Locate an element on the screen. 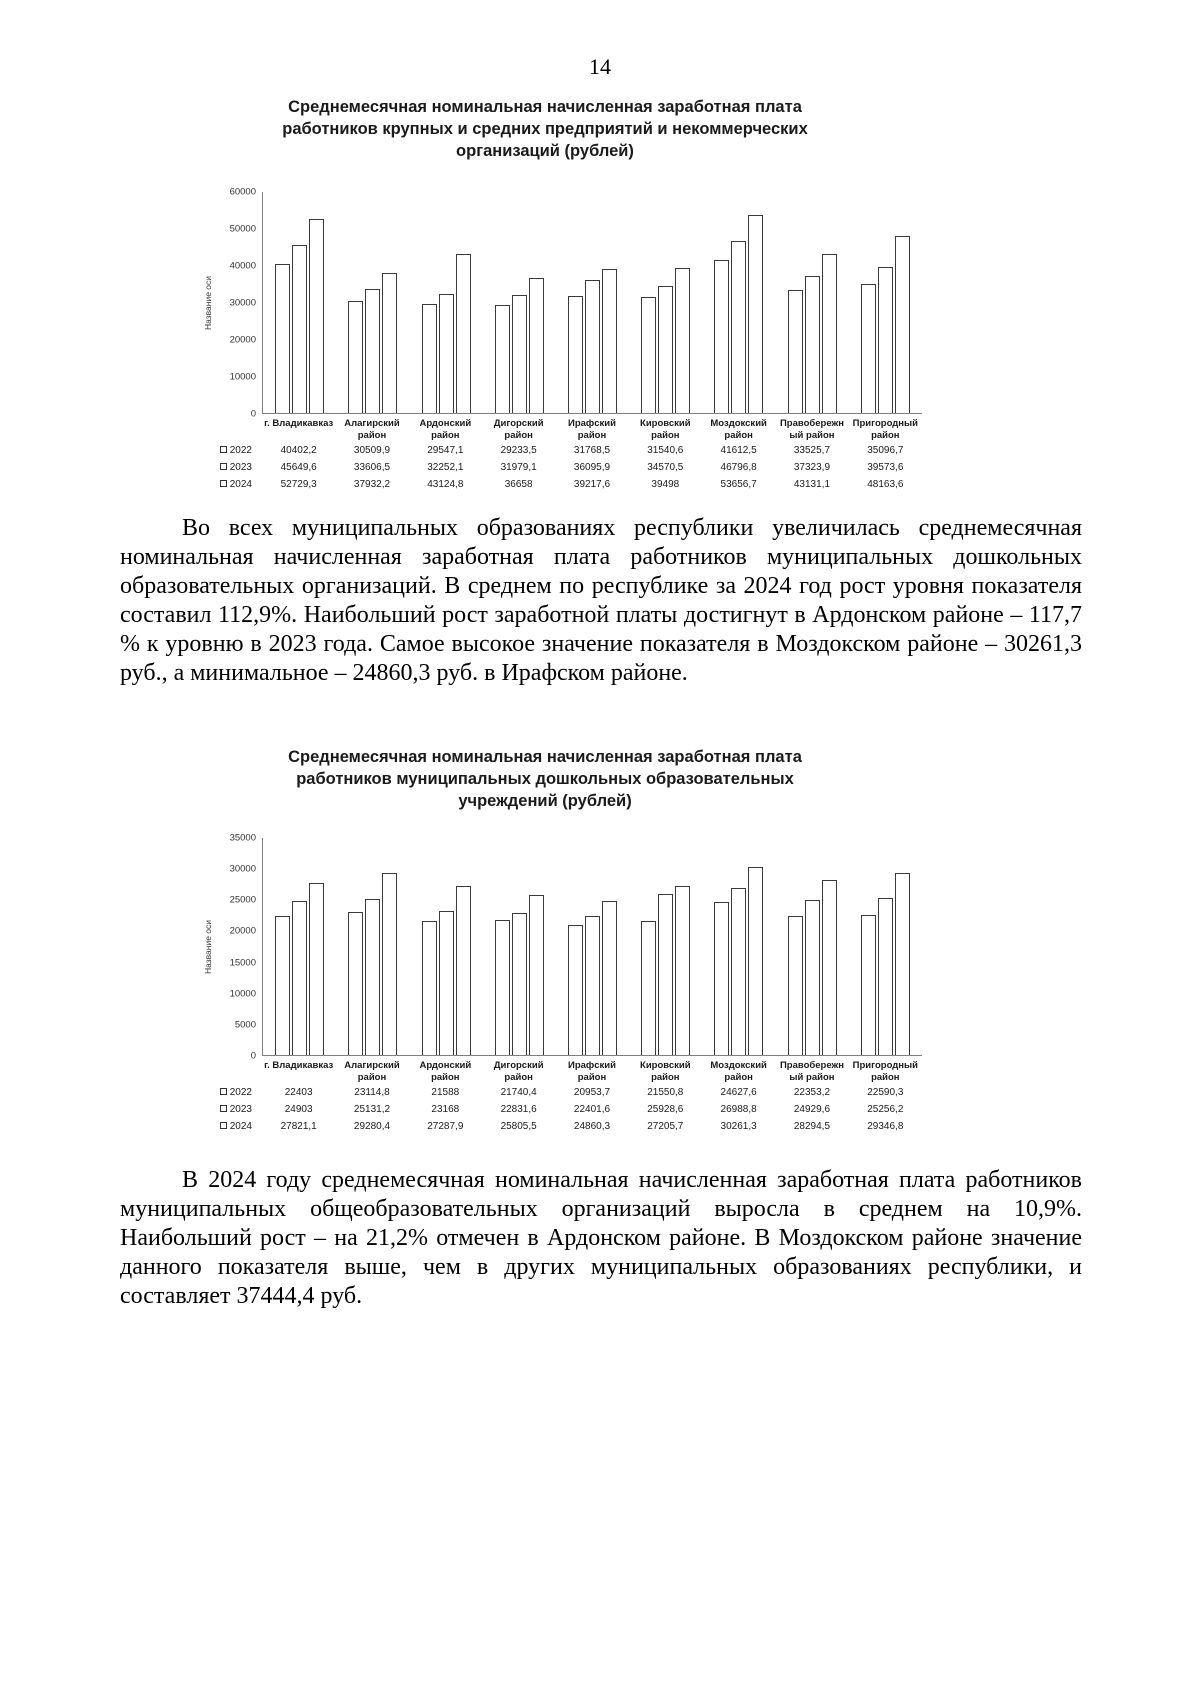  y-axis-tick-label: 50000 is located at coordinates (242, 229).